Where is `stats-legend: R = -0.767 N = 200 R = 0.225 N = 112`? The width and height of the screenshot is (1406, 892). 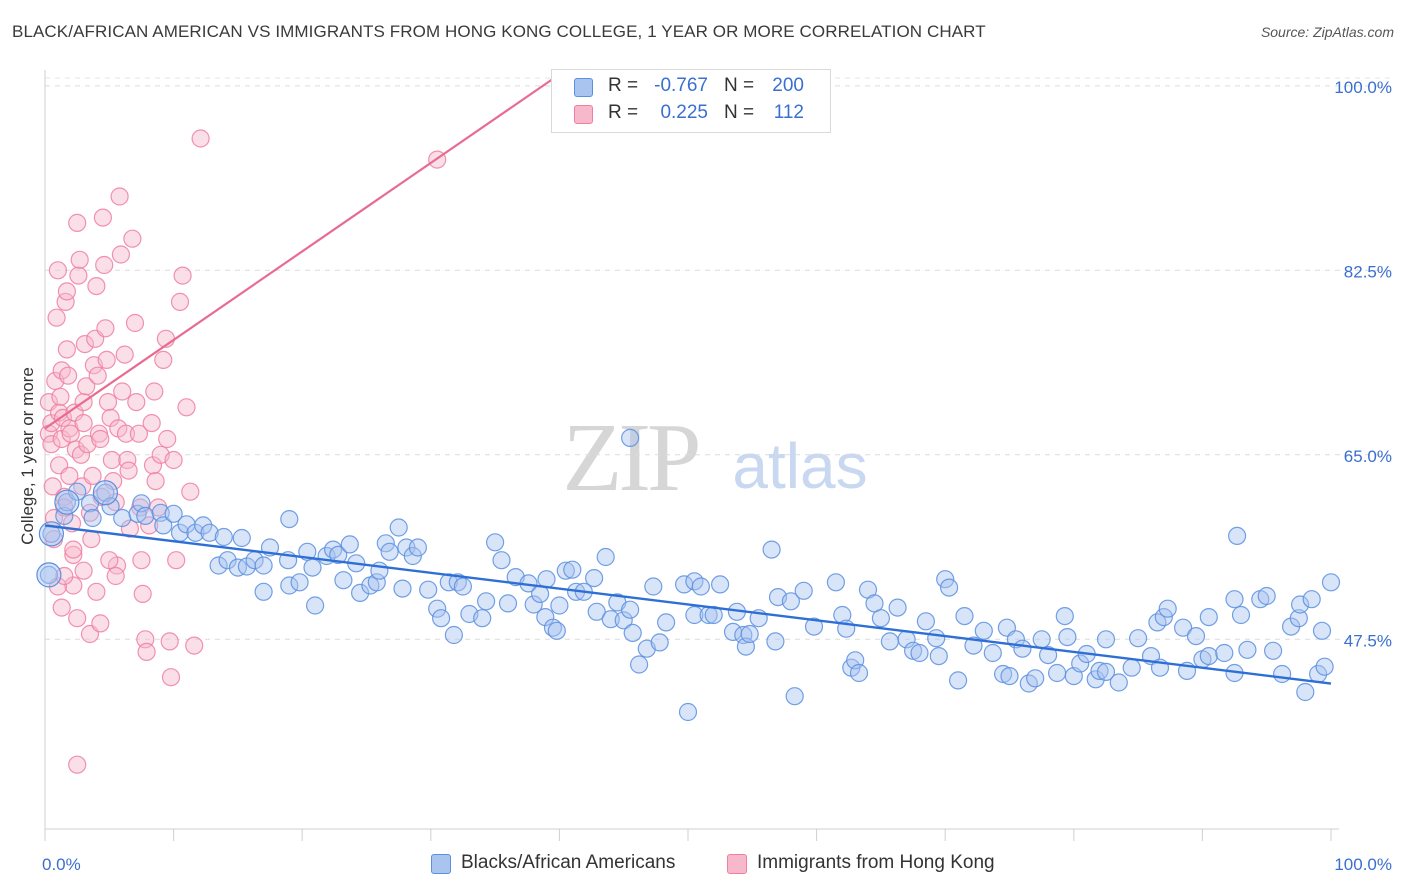 stats-legend: R = -0.767 N = 200 R = 0.225 N = 112 is located at coordinates (691, 101).